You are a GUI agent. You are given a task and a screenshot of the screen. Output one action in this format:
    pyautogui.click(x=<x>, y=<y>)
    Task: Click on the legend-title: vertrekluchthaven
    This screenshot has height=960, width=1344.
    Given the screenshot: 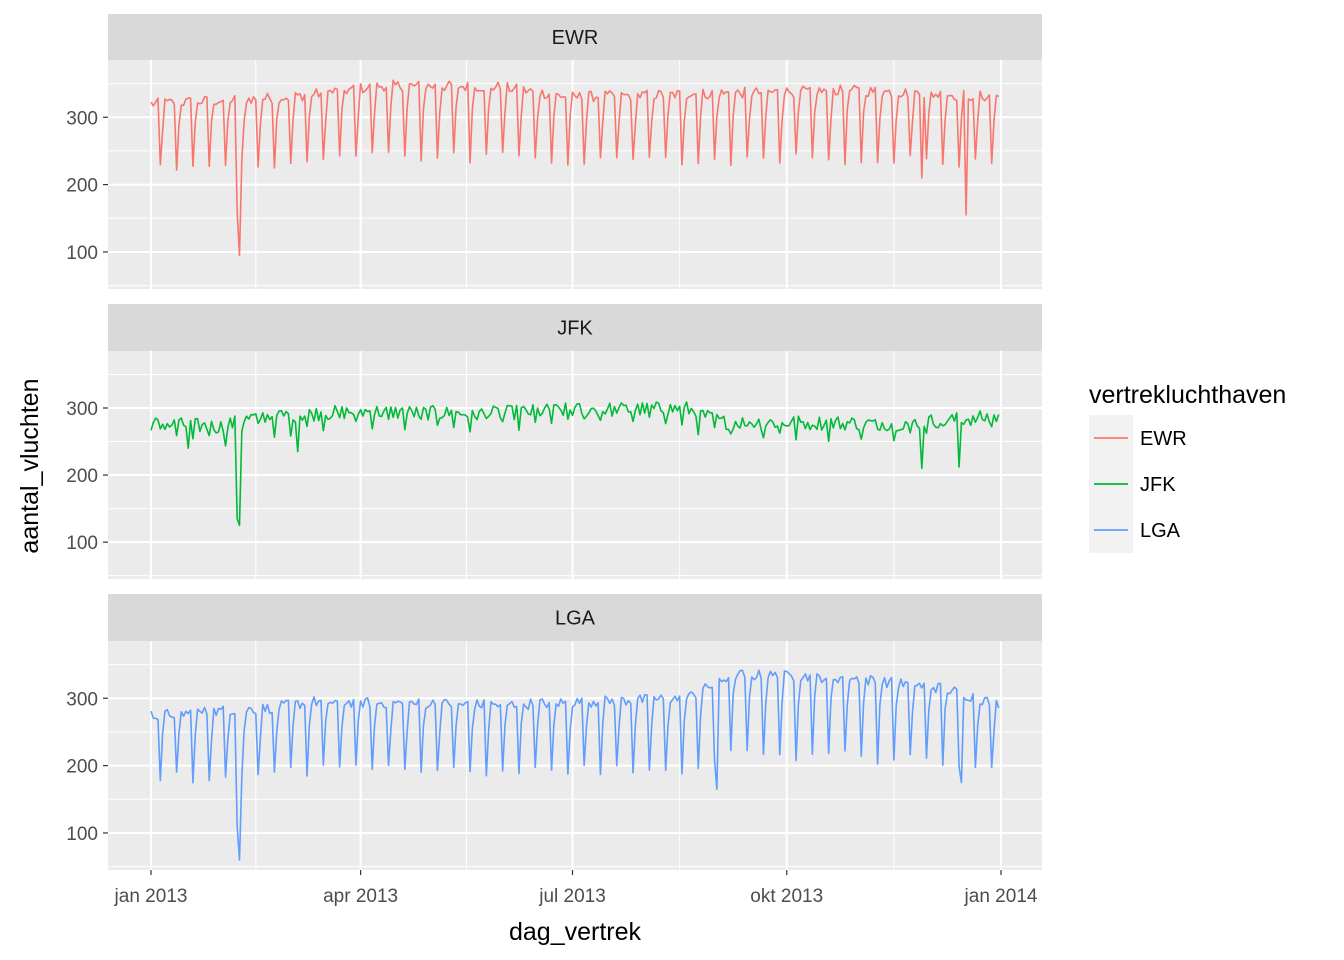 What is the action you would take?
    pyautogui.click(x=1187, y=395)
    